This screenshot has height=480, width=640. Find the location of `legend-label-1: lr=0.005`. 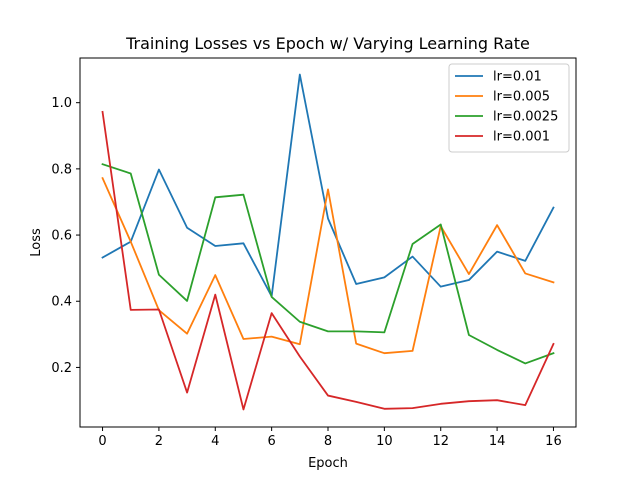

legend-label-1: lr=0.005 is located at coordinates (521, 97).